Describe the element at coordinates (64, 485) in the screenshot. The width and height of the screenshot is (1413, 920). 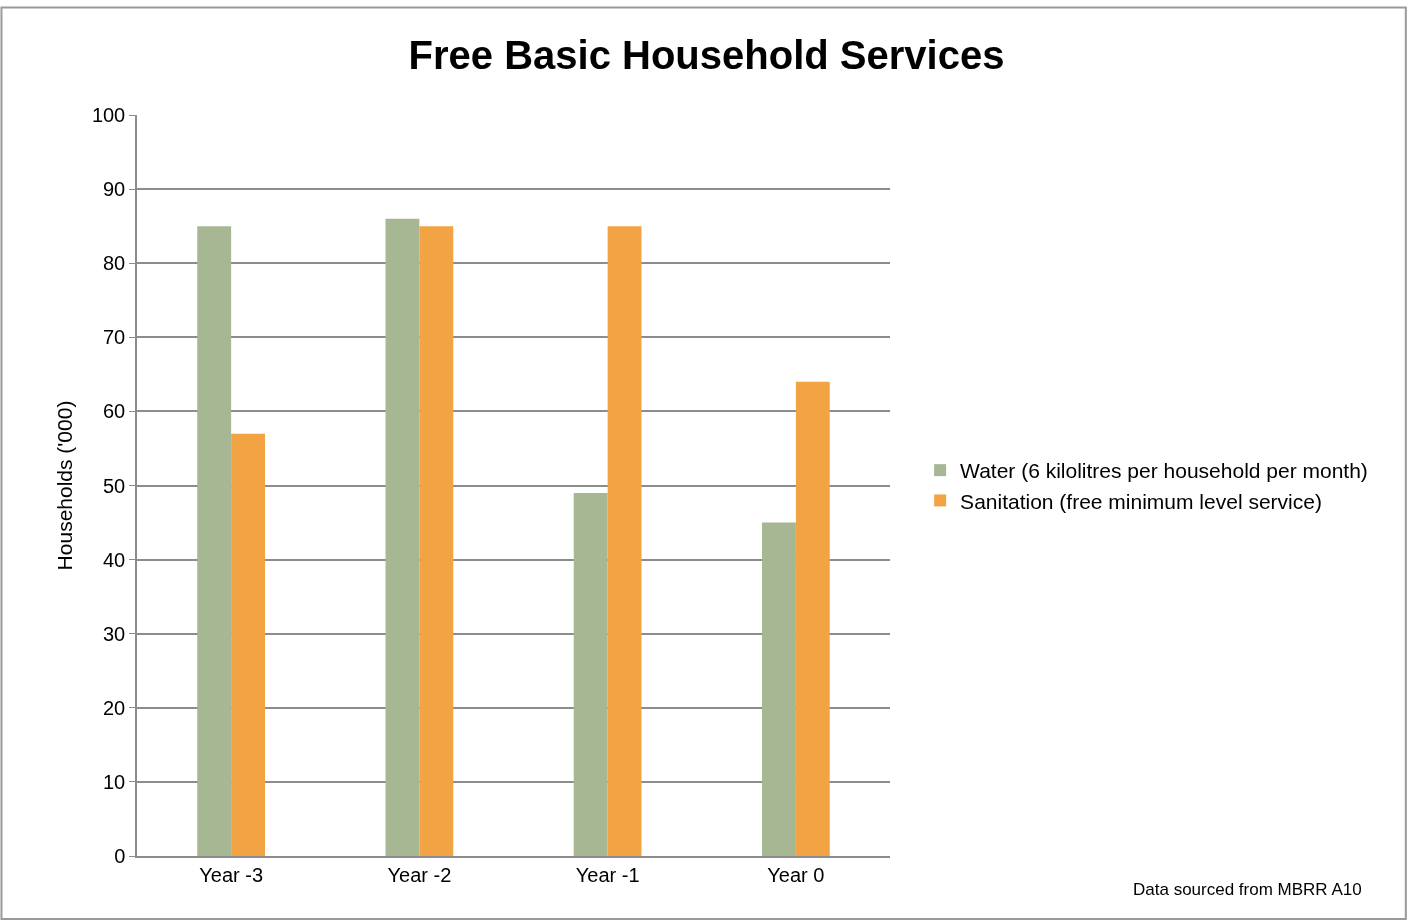
I see `y-axis-title: Households ('000)` at that location.